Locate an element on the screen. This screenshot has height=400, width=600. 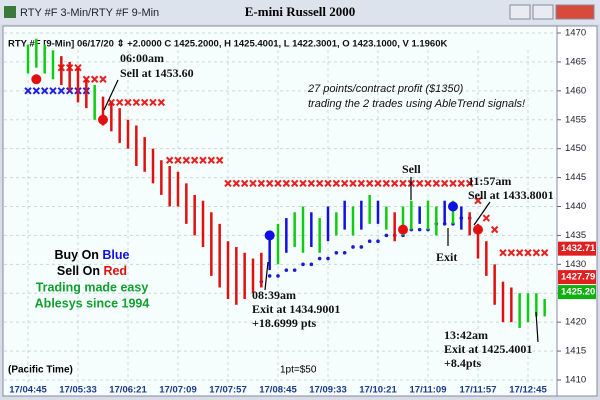
annotation: 11:57am is located at coordinates (489, 181).